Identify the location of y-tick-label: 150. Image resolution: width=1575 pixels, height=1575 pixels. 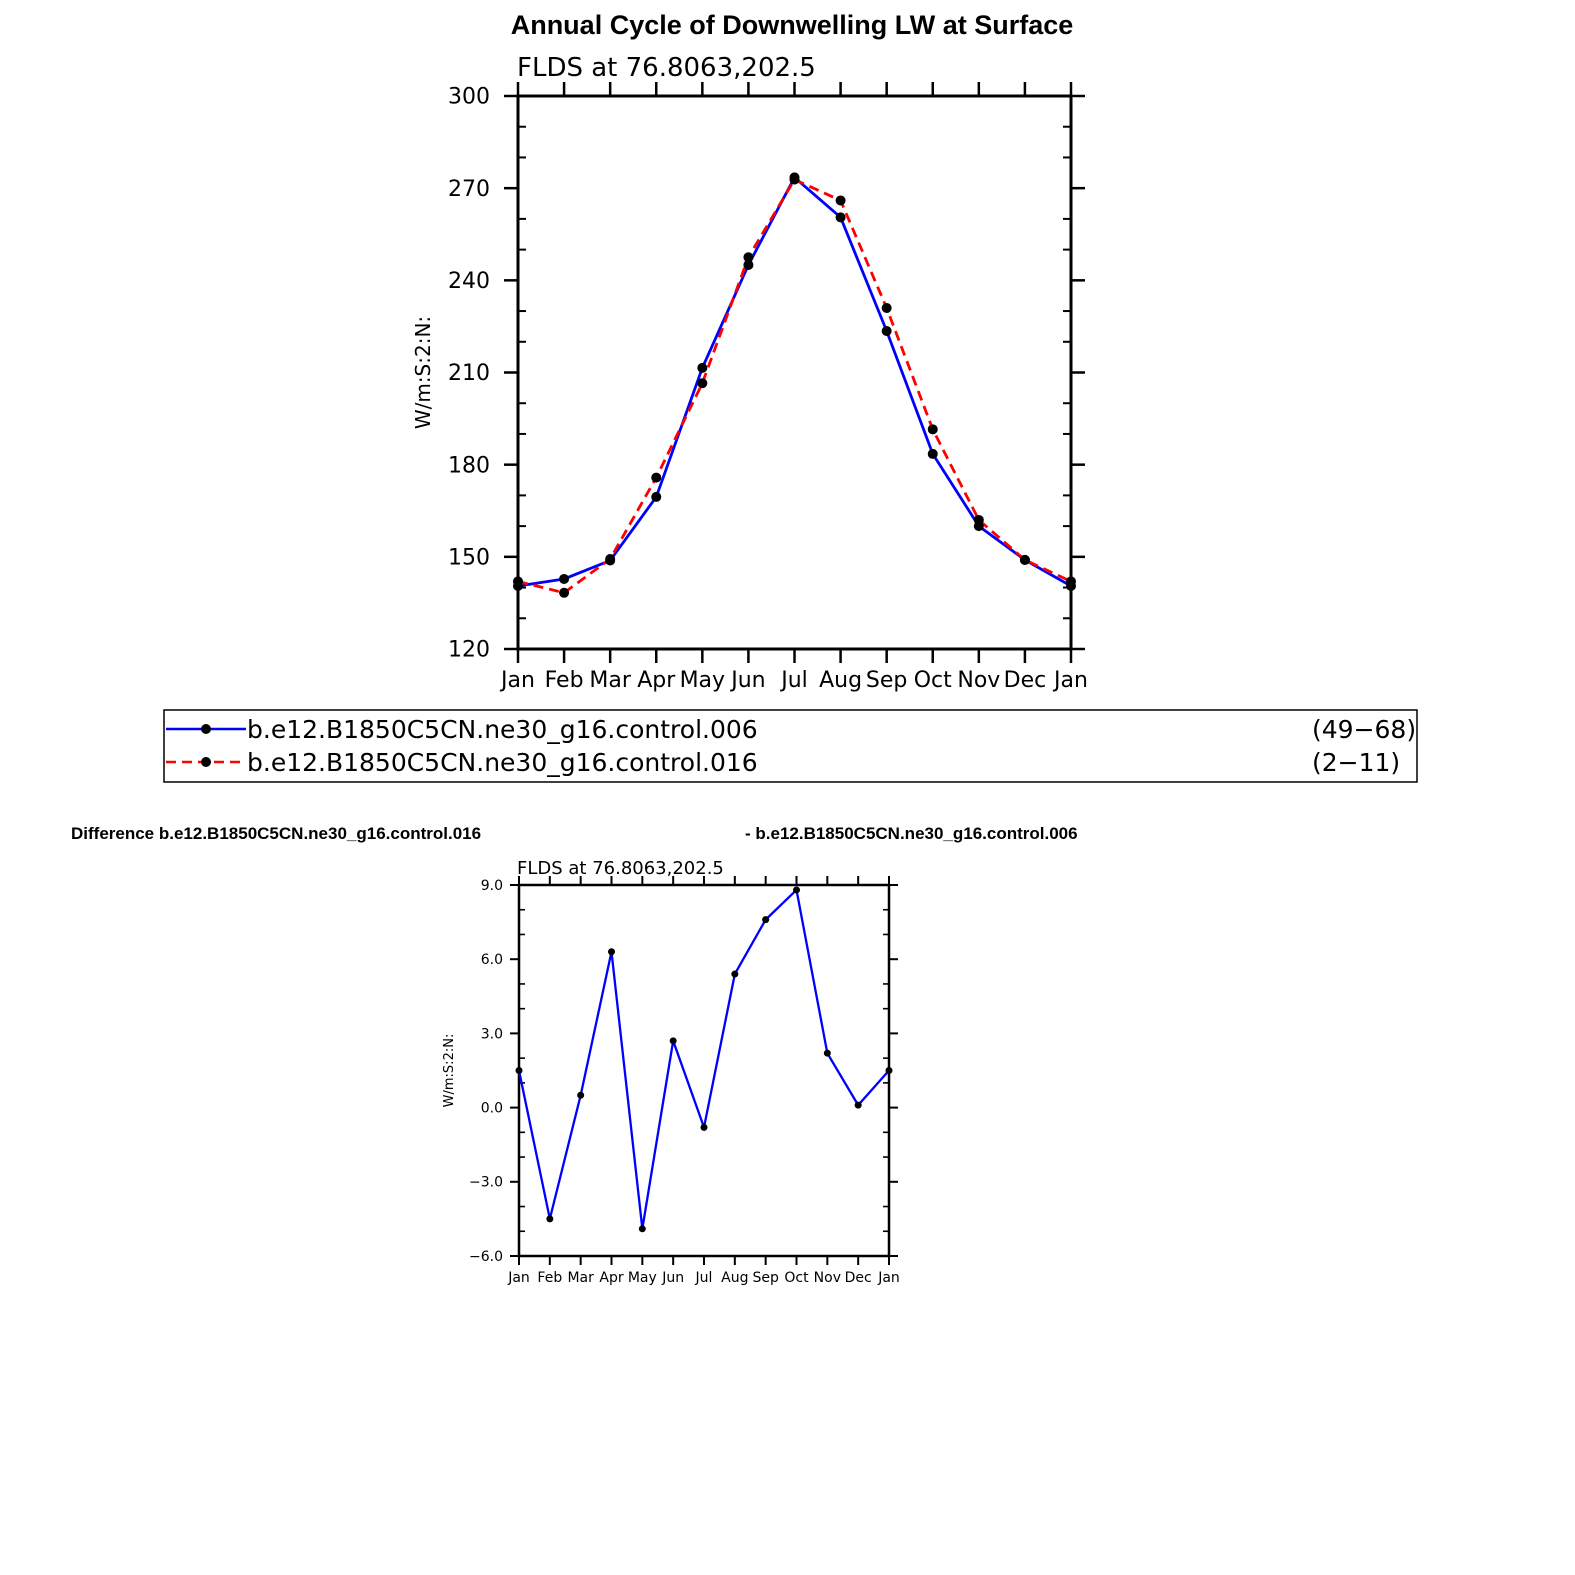
(469, 558).